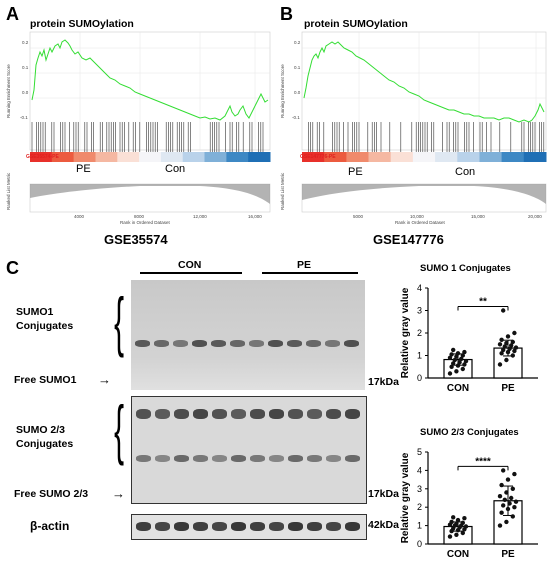  I want to click on xtick-a-2: 12,000, so click(200, 216).